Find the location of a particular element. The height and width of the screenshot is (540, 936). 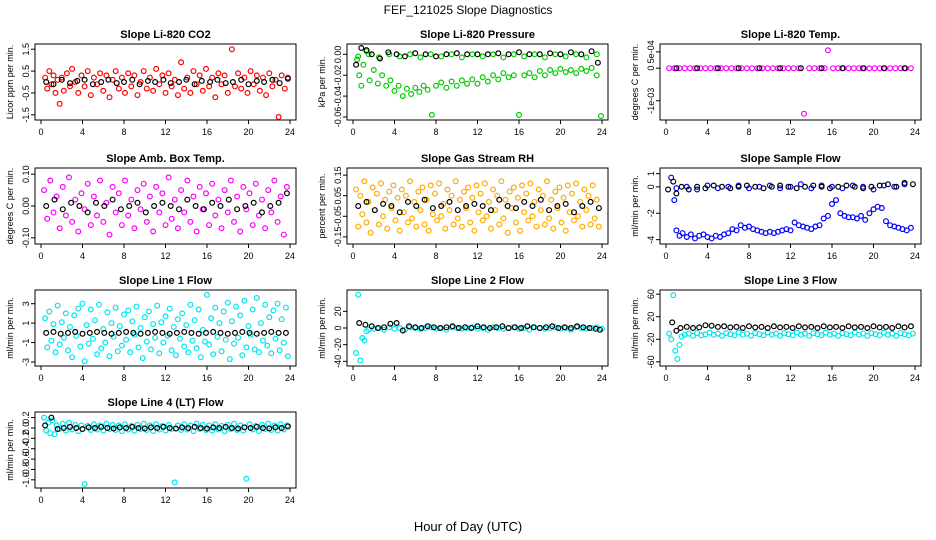

x-tick-label: 20 is located at coordinates (873, 378).